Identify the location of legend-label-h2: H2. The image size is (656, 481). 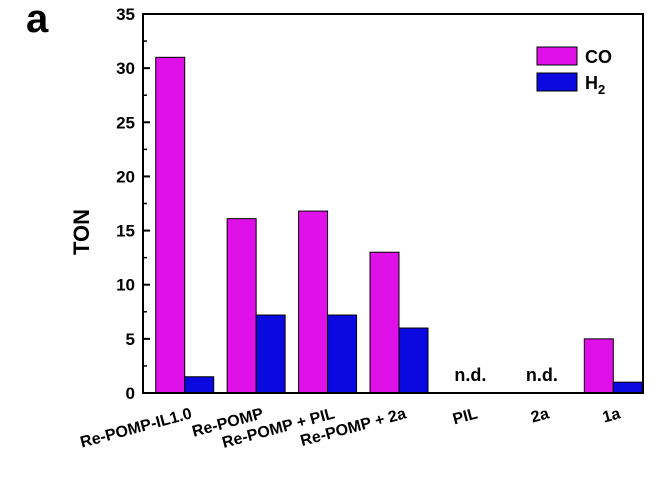
(595, 85).